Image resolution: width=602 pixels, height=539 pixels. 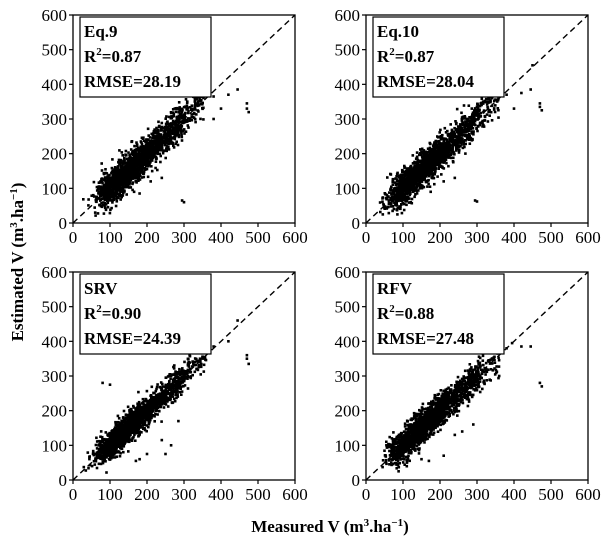 What do you see at coordinates (403, 237) in the screenshot?
I see `x-tick-label: 100` at bounding box center [403, 237].